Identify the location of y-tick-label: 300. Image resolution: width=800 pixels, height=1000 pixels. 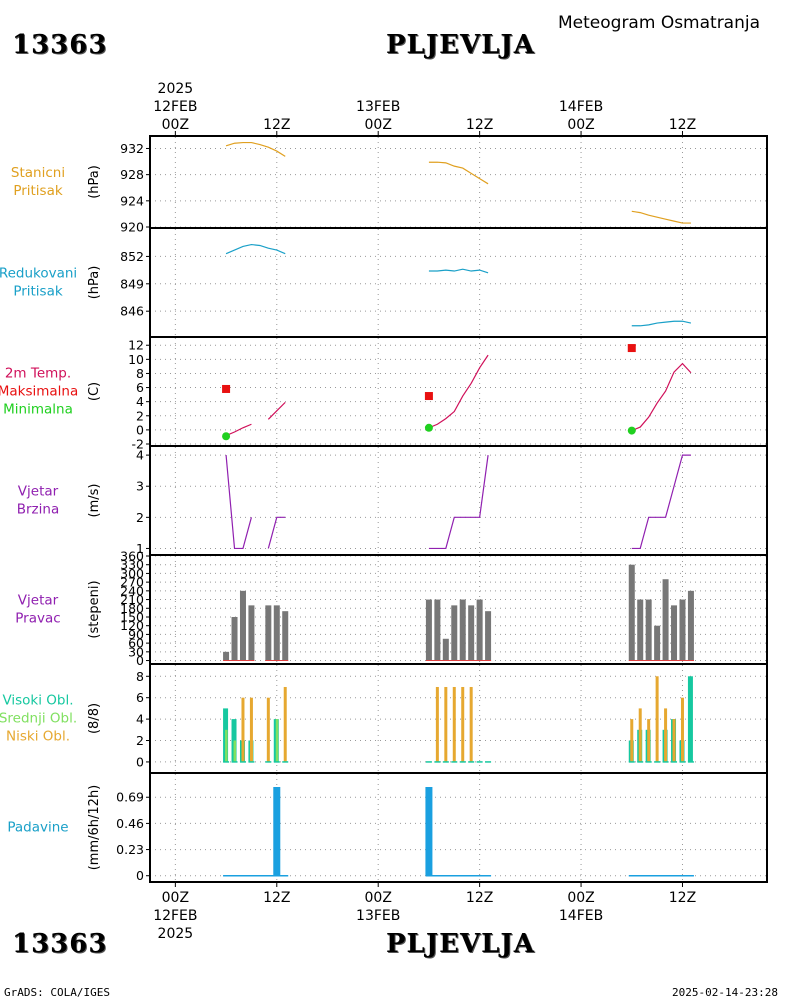
(132, 573).